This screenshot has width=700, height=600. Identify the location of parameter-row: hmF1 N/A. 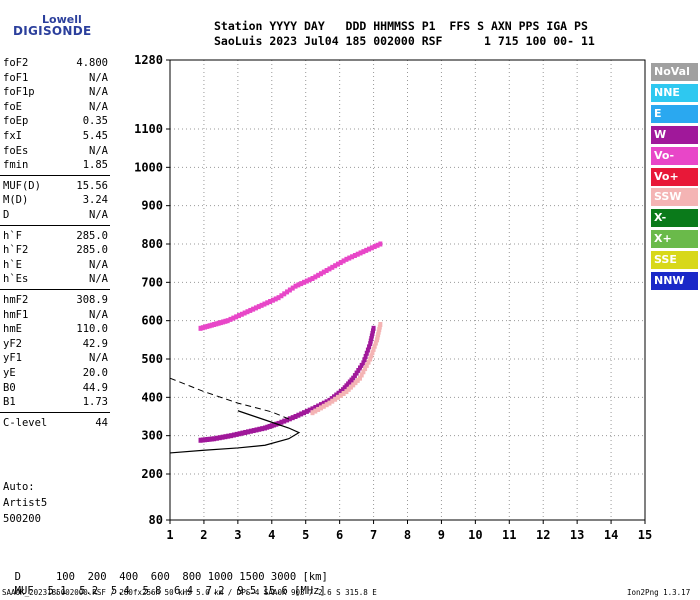
(55, 315).